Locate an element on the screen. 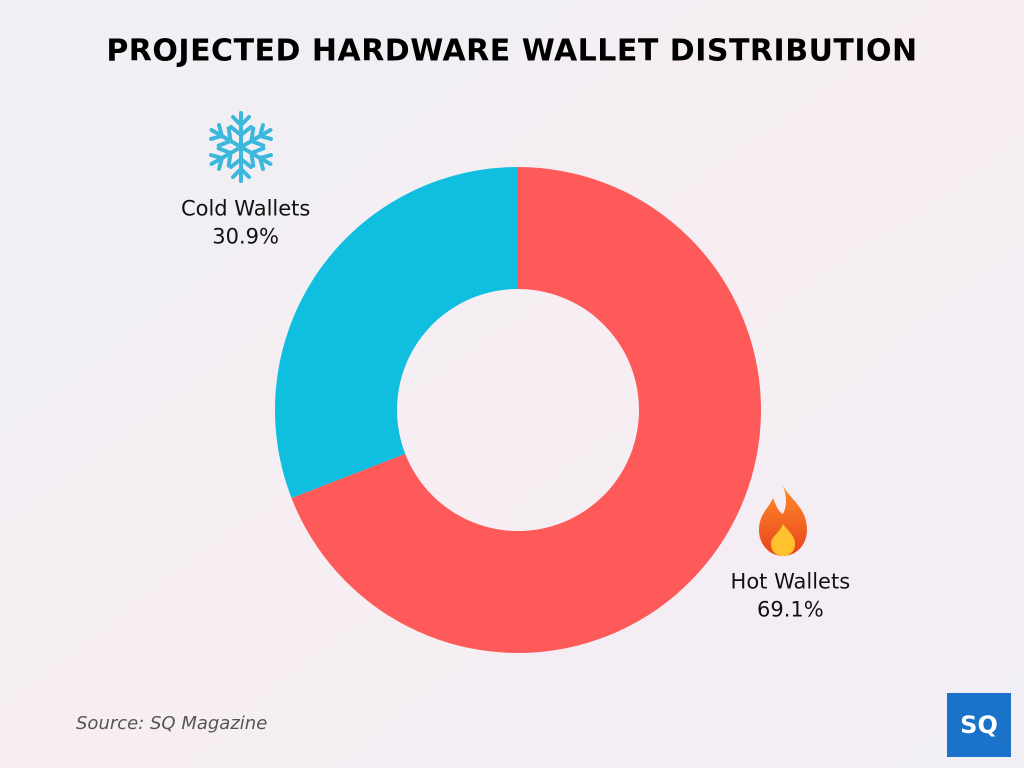  snowflake-icon is located at coordinates (241, 147).